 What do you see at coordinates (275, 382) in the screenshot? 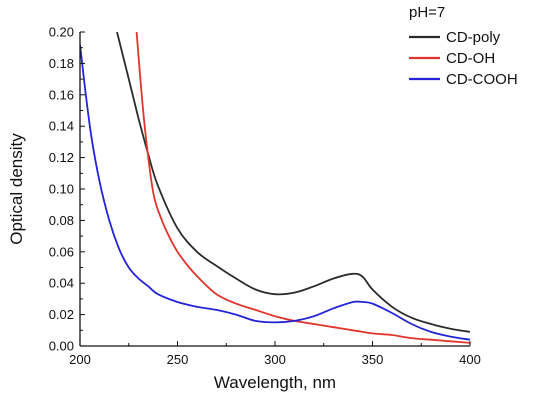
I see `x-axis-label: Wavelength, nm` at bounding box center [275, 382].